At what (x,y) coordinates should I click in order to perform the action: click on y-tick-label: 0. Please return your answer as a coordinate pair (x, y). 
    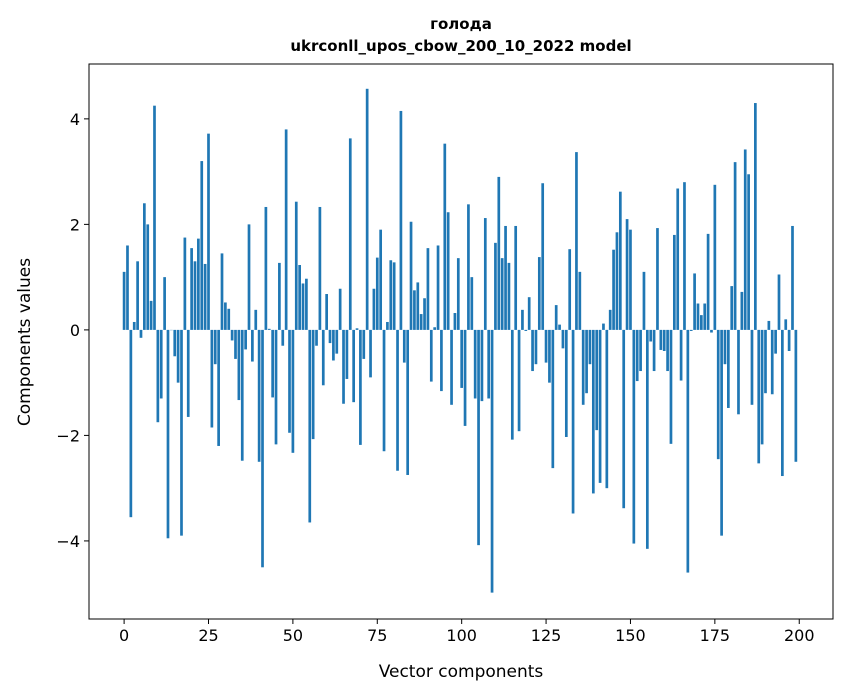
    Looking at the image, I should click on (75, 330).